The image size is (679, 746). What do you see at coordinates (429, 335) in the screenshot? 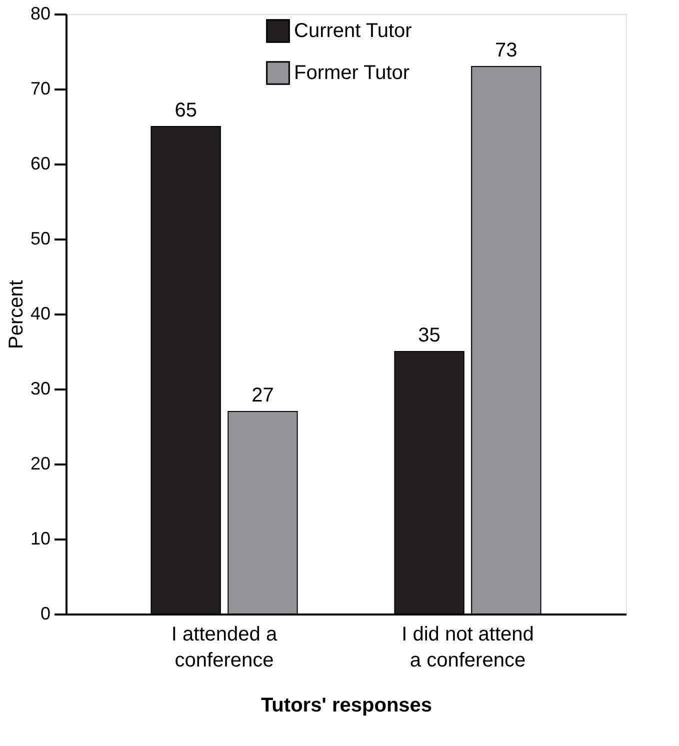
I see `data-label: 35` at bounding box center [429, 335].